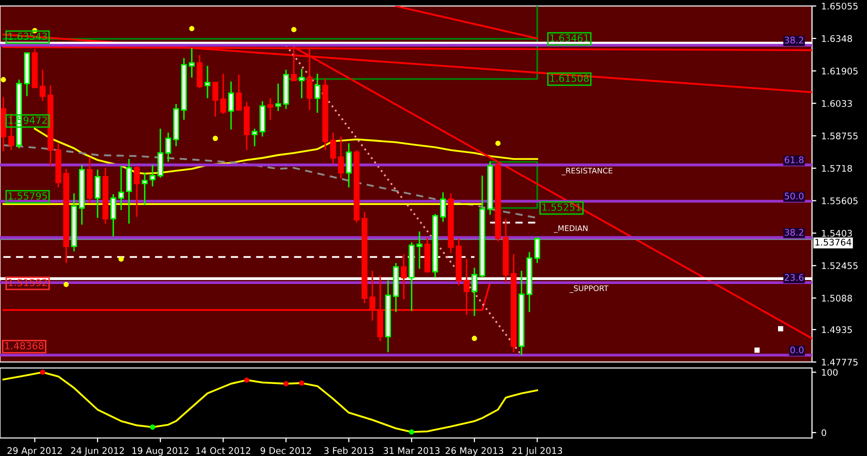  I want to click on annotation: 50.0, so click(794, 196).